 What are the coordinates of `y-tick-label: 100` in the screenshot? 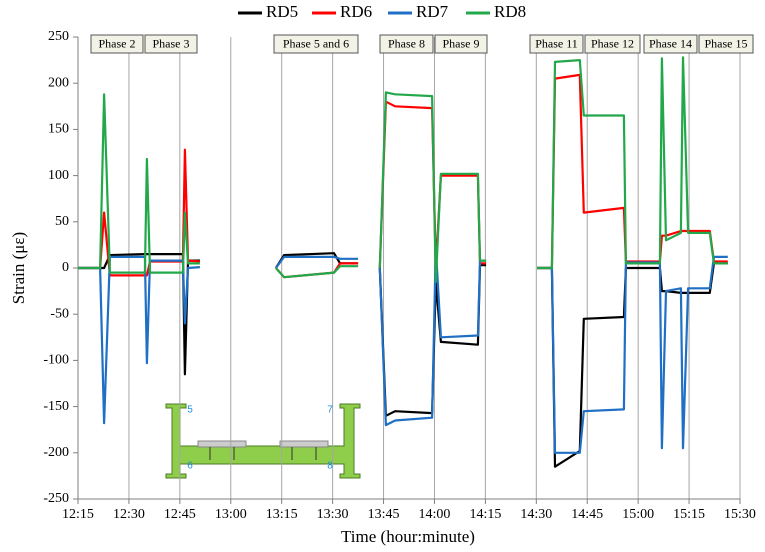 It's located at (58, 175).